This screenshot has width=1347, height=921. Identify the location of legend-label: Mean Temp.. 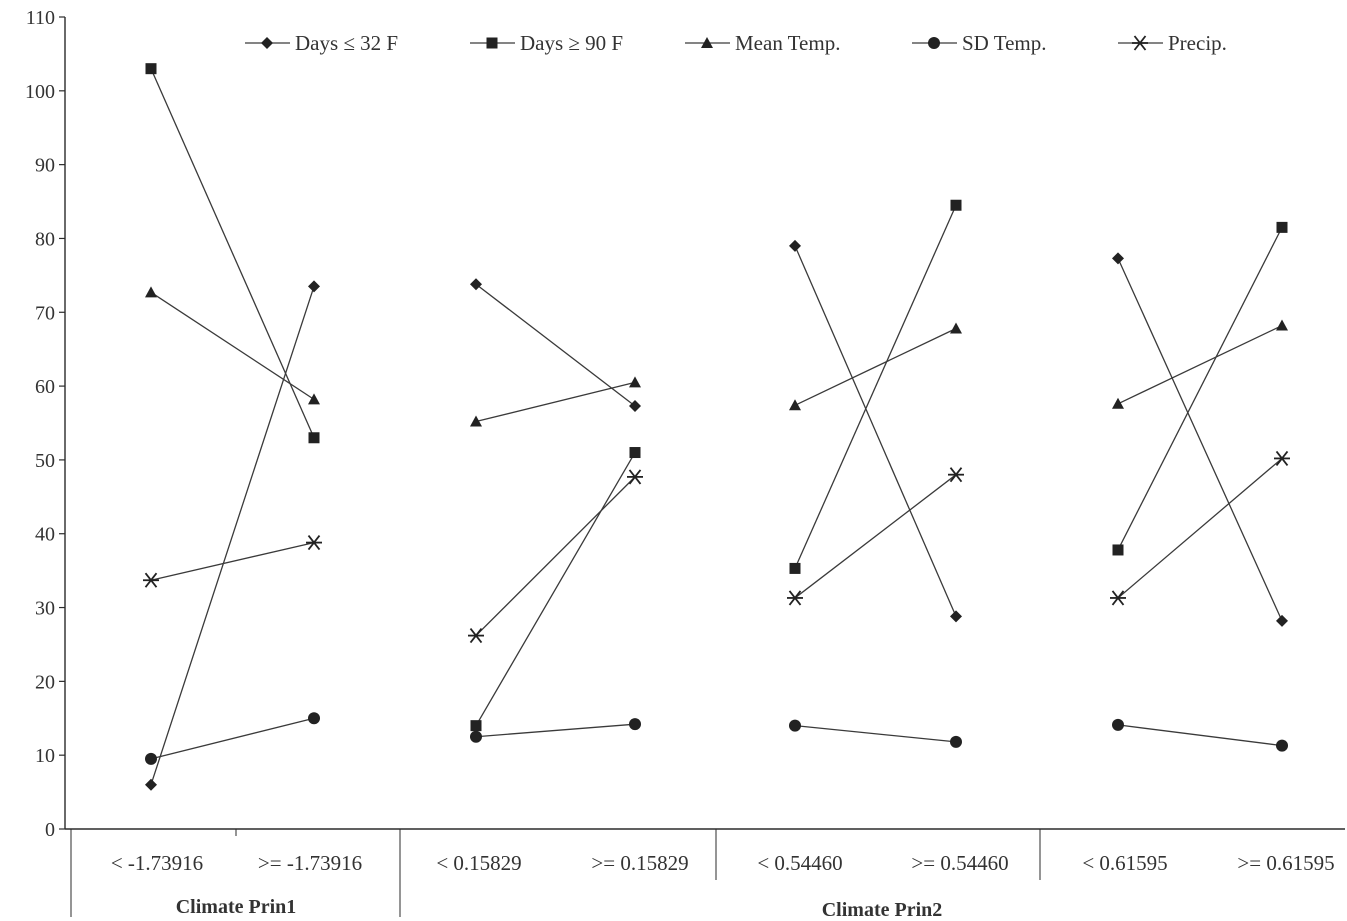
(787, 43).